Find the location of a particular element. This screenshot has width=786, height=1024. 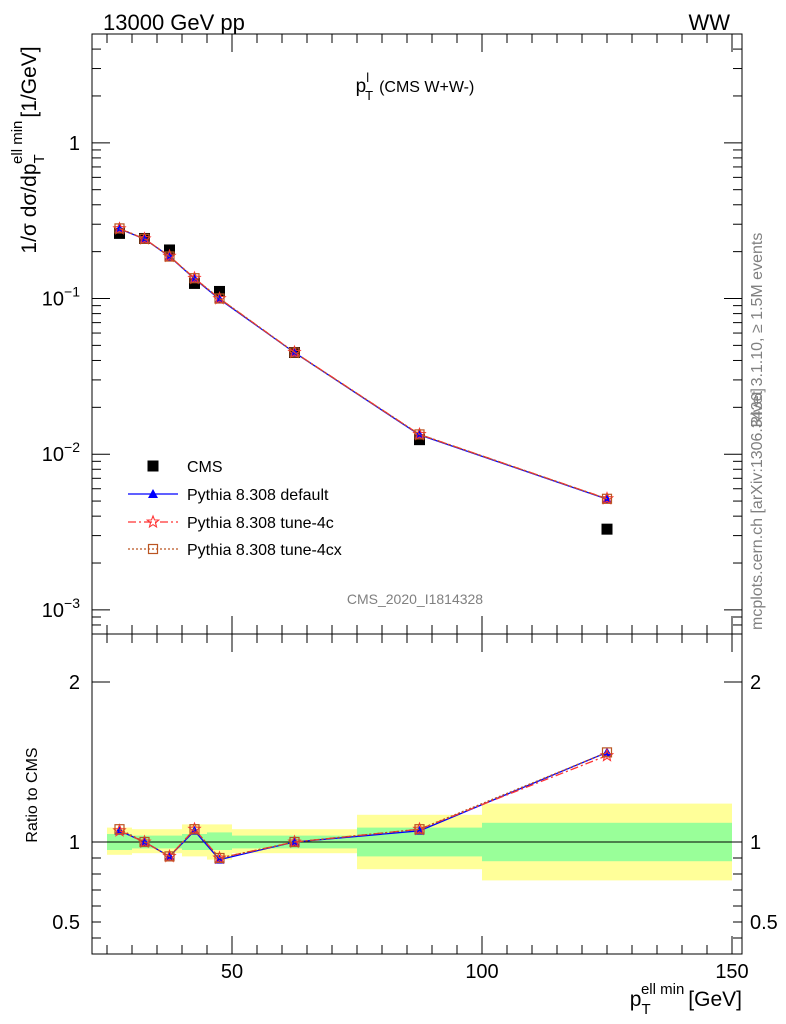

y-tick-label: 0.5 is located at coordinates (66, 923).